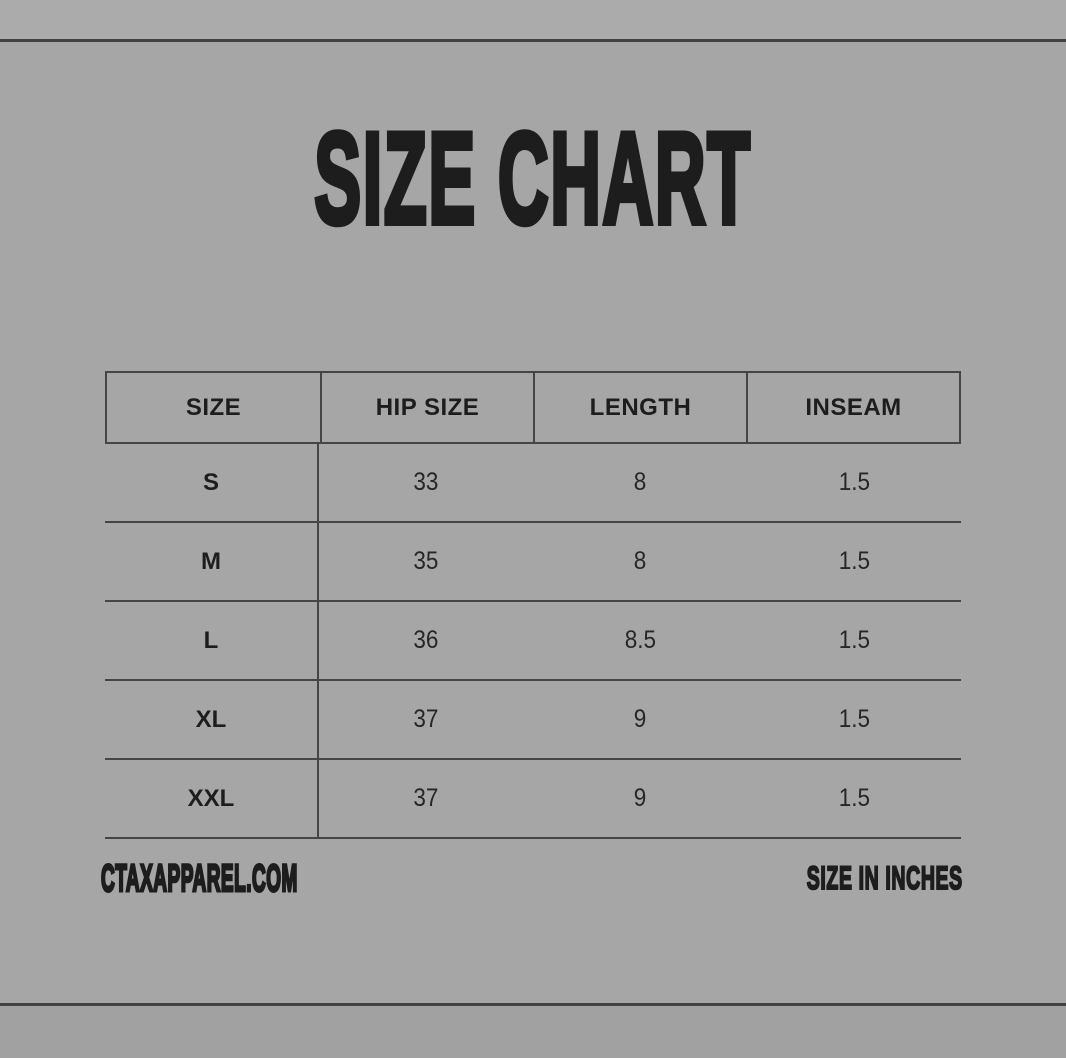 The image size is (1066, 1058). Describe the element at coordinates (426, 482) in the screenshot. I see `cell-hip-size: 33` at that location.